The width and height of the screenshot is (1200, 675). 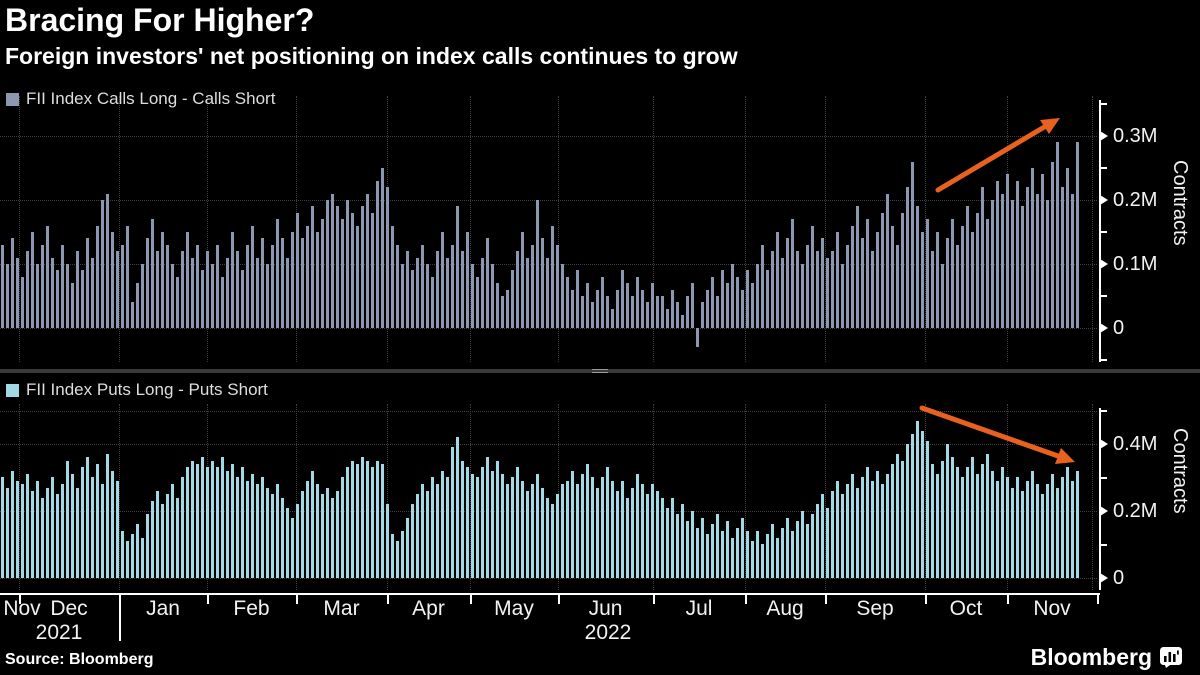 I want to click on x-tick, so click(x=1008, y=599).